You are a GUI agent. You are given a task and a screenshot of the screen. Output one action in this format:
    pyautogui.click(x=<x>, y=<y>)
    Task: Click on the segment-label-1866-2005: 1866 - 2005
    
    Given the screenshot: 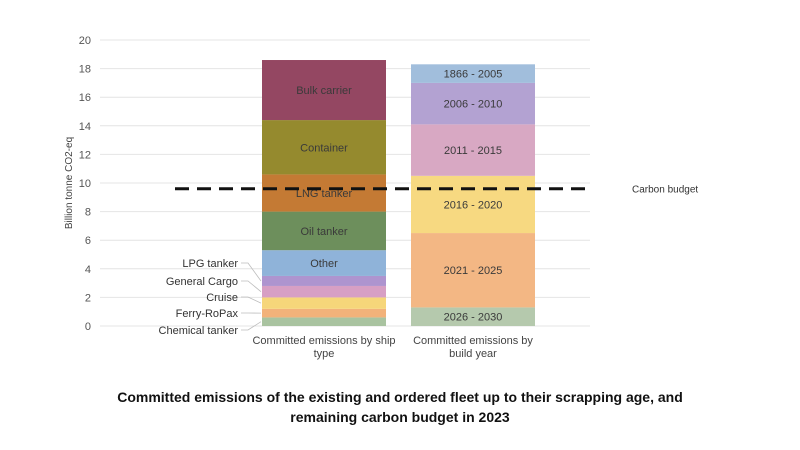 What is the action you would take?
    pyautogui.click(x=473, y=75)
    